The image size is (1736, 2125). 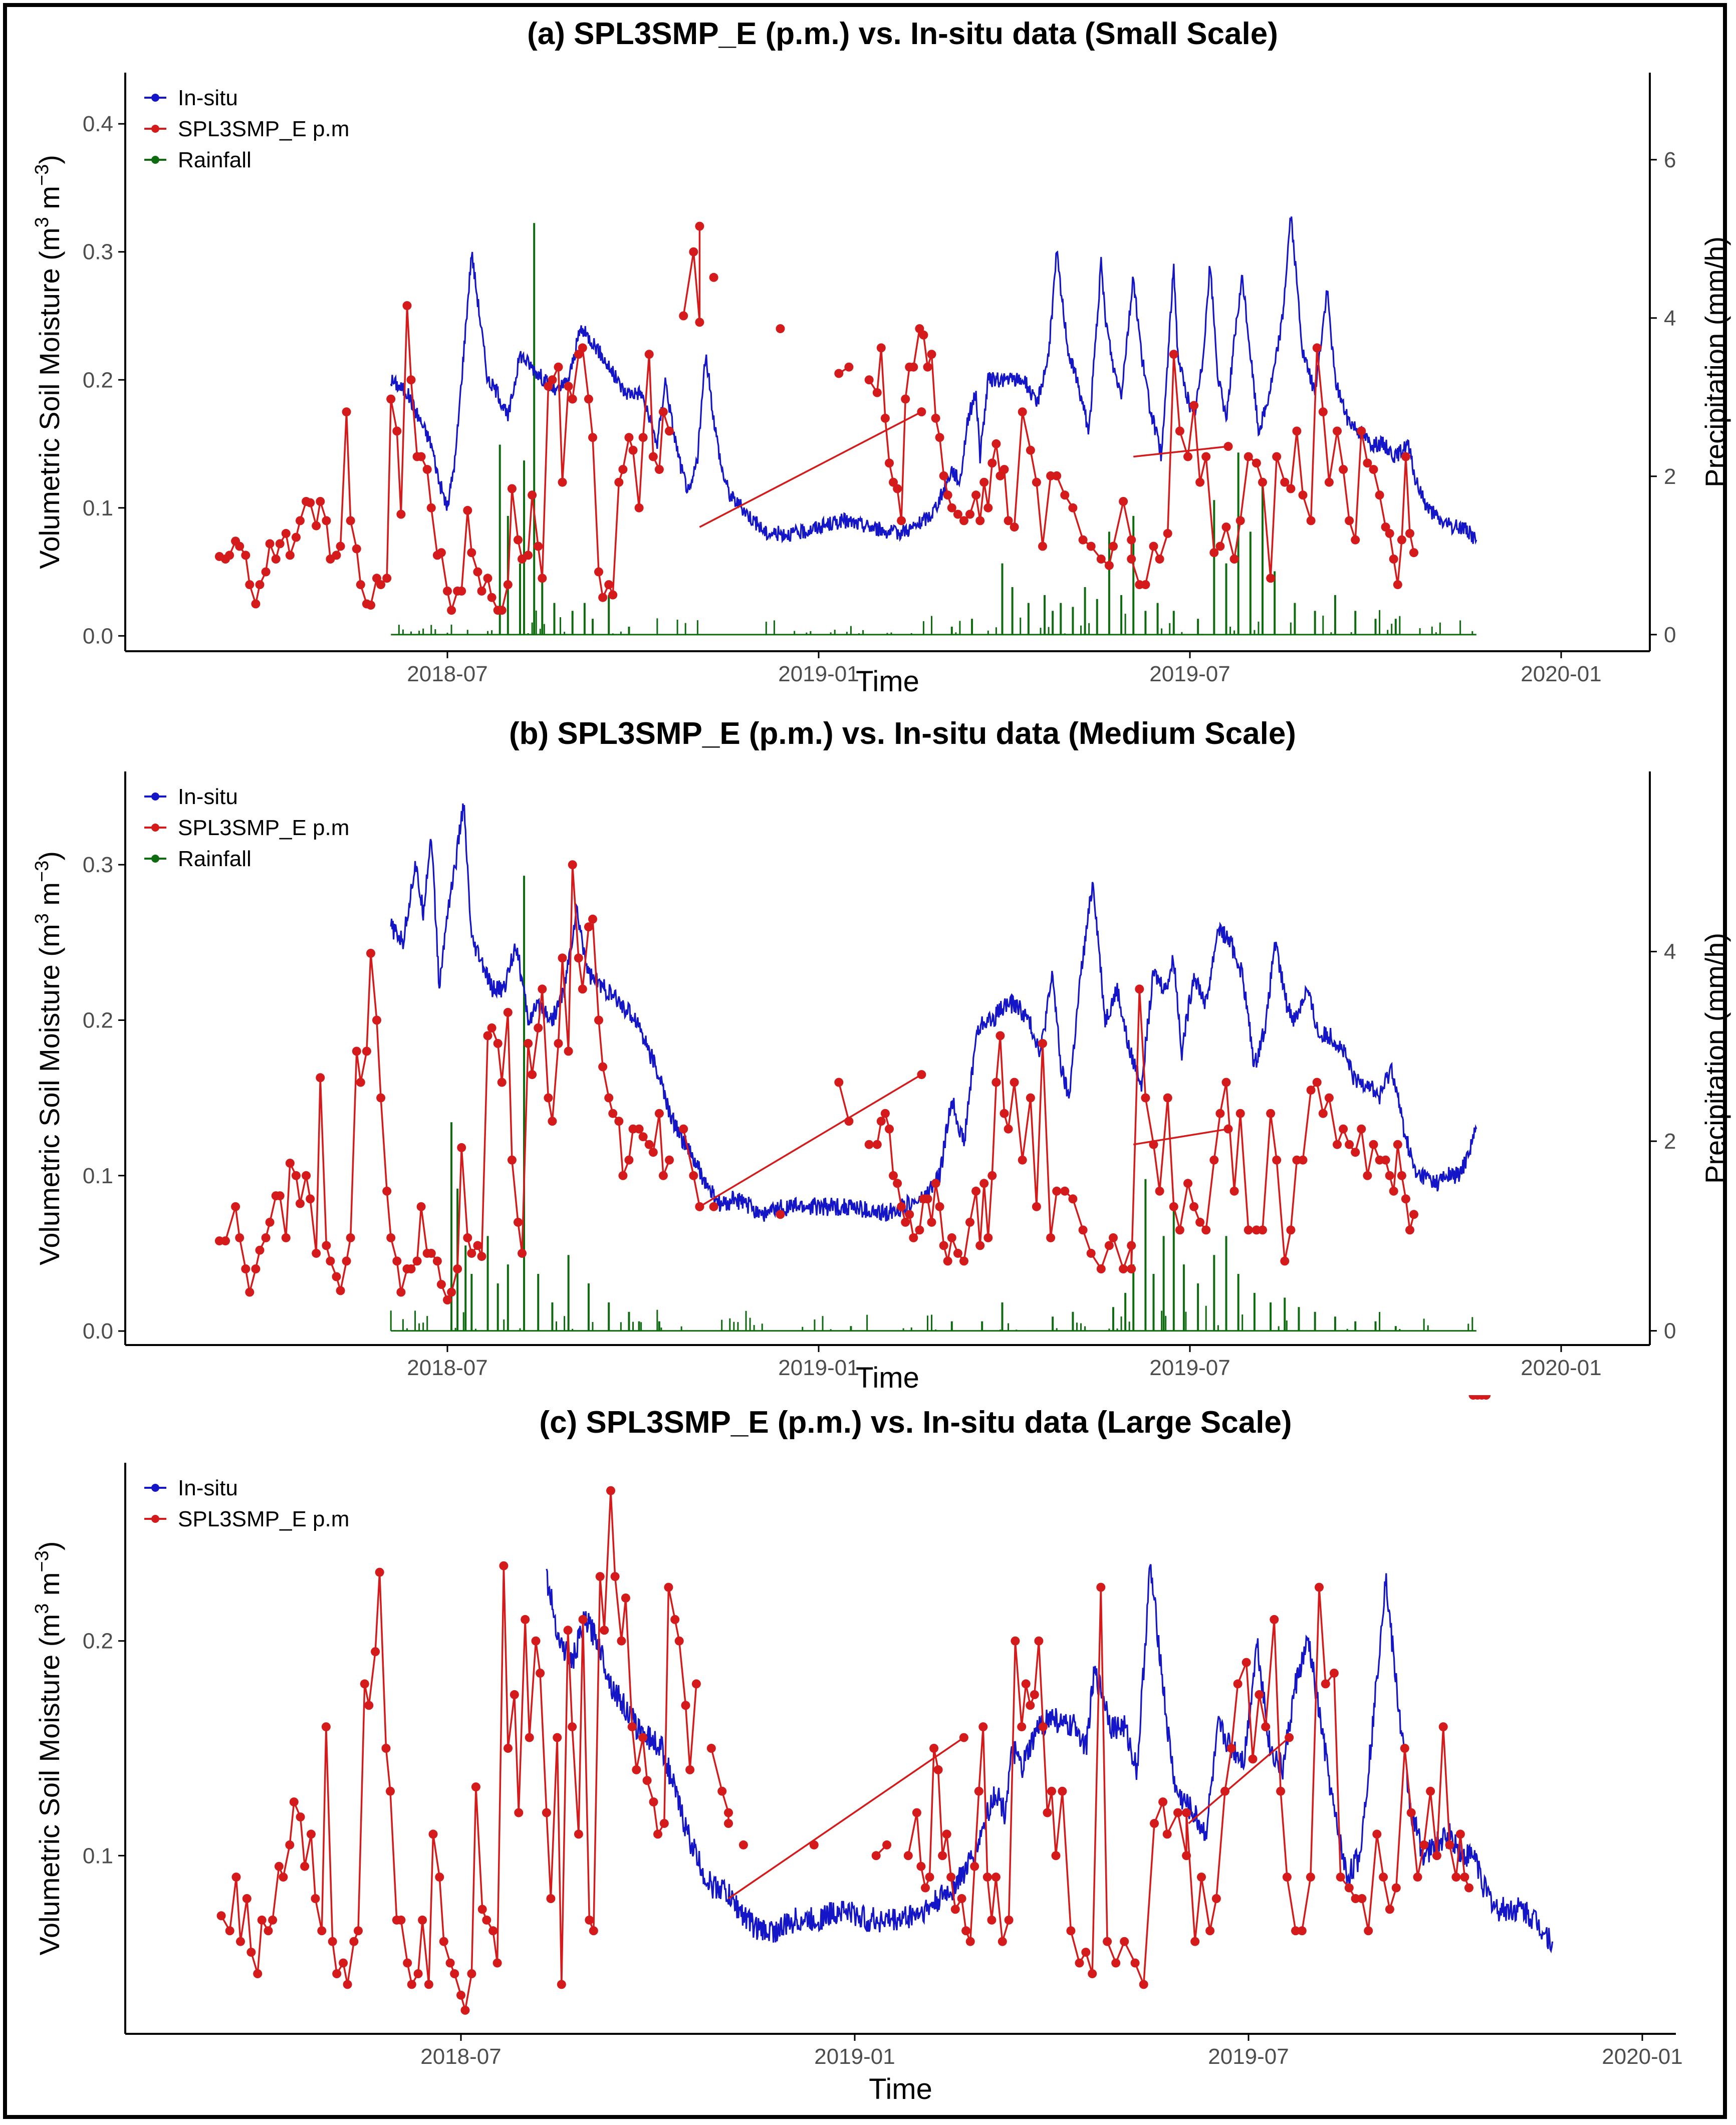 I want to click on y2-tick-label: 4, so click(x=1670, y=318).